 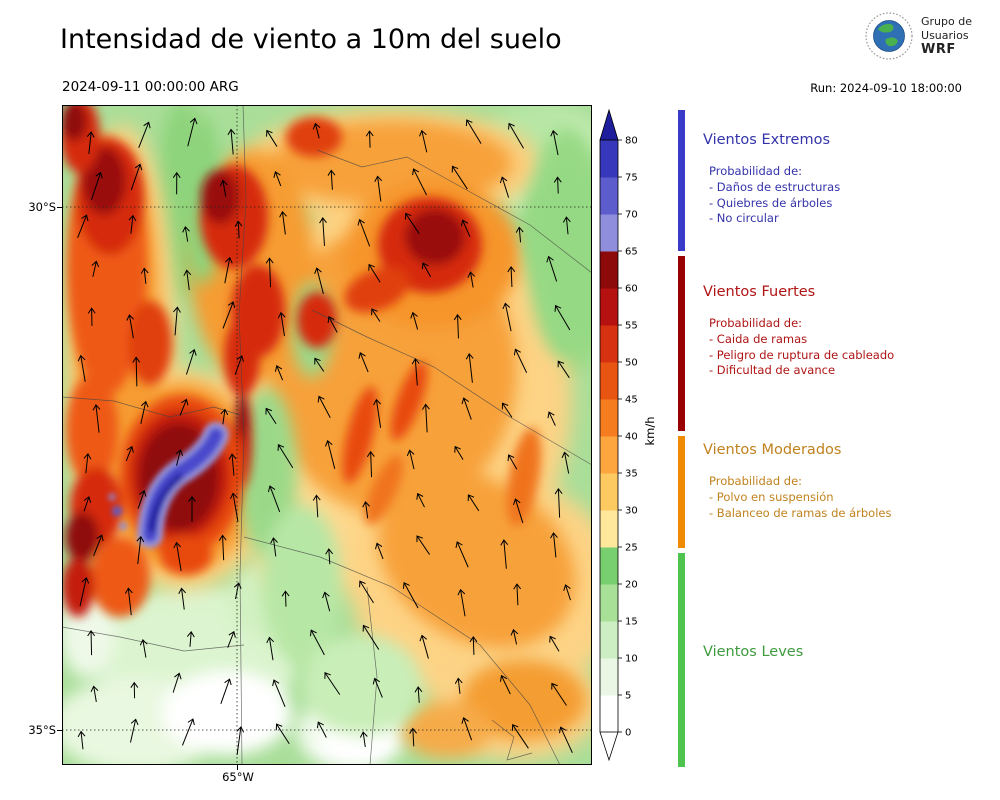 I want to click on colorbar-tick-label: 70, so click(x=631, y=215).